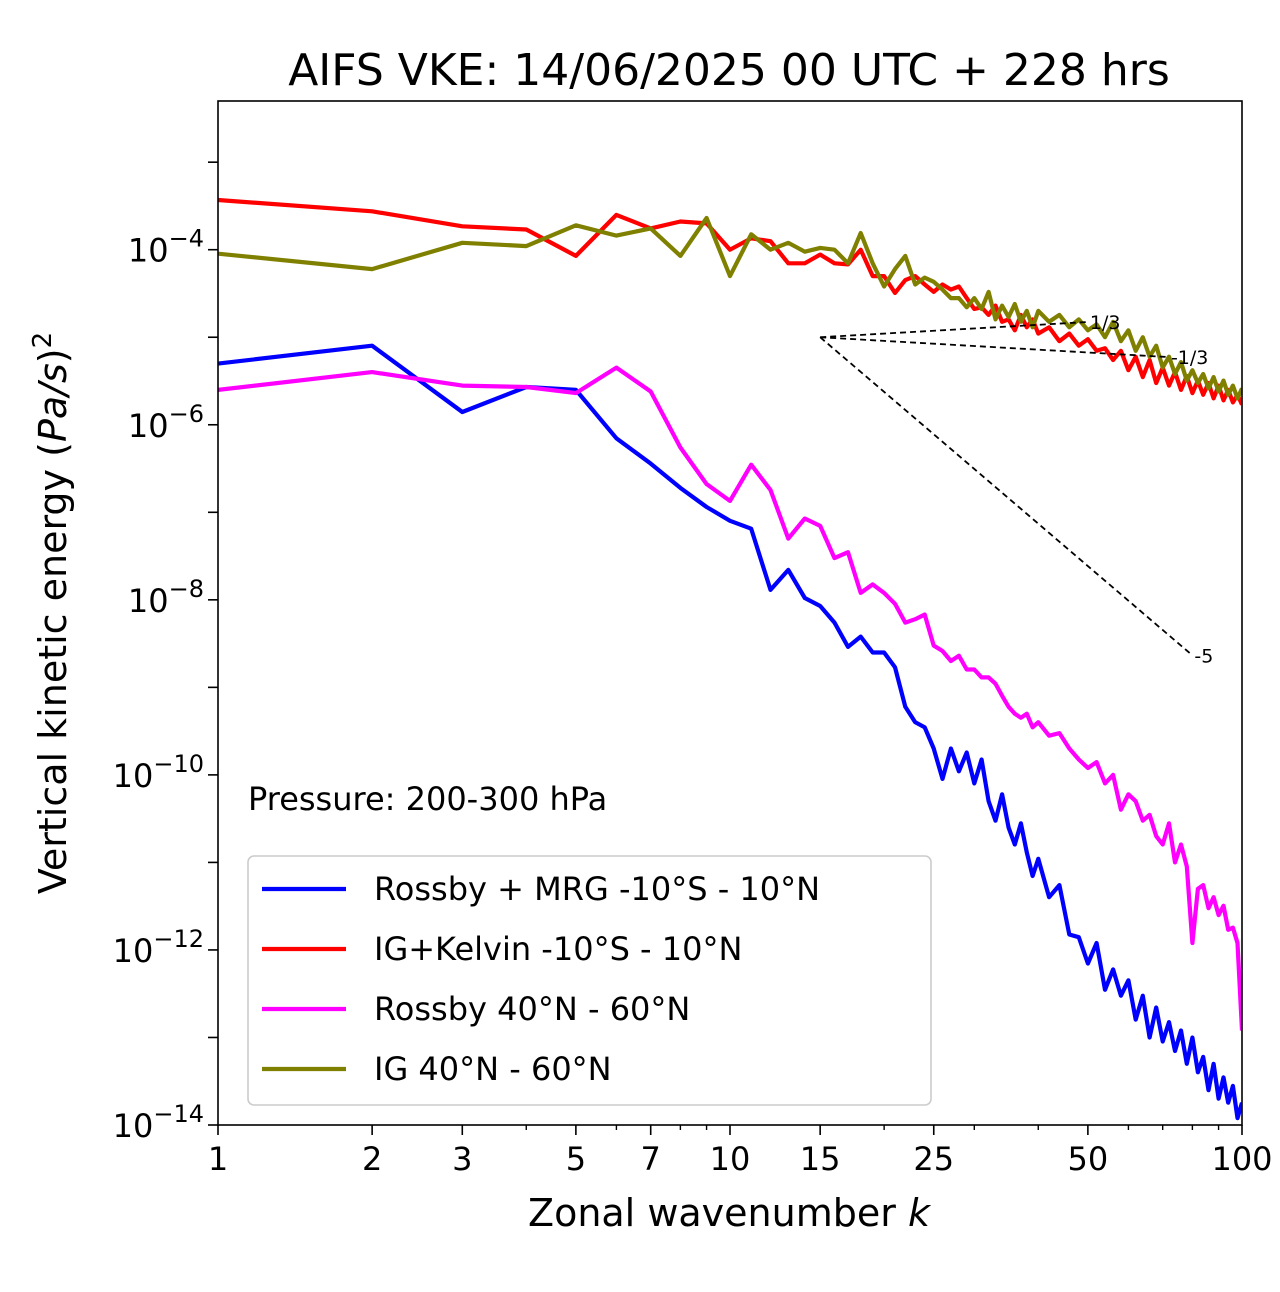 The image size is (1280, 1292). I want to click on y-tick-label: 10⁻¹⁰, so click(158, 772).